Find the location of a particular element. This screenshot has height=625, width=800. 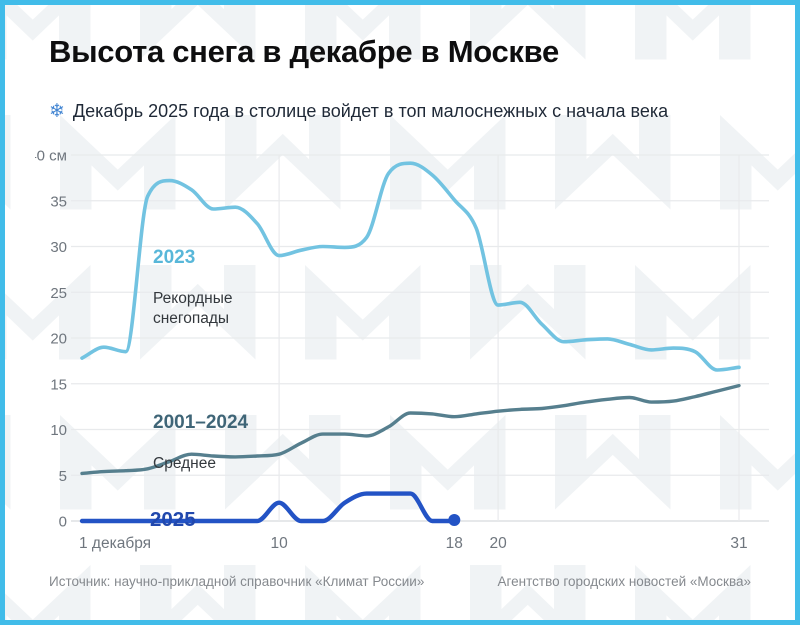

x-tick-label: 20 is located at coordinates (498, 543).